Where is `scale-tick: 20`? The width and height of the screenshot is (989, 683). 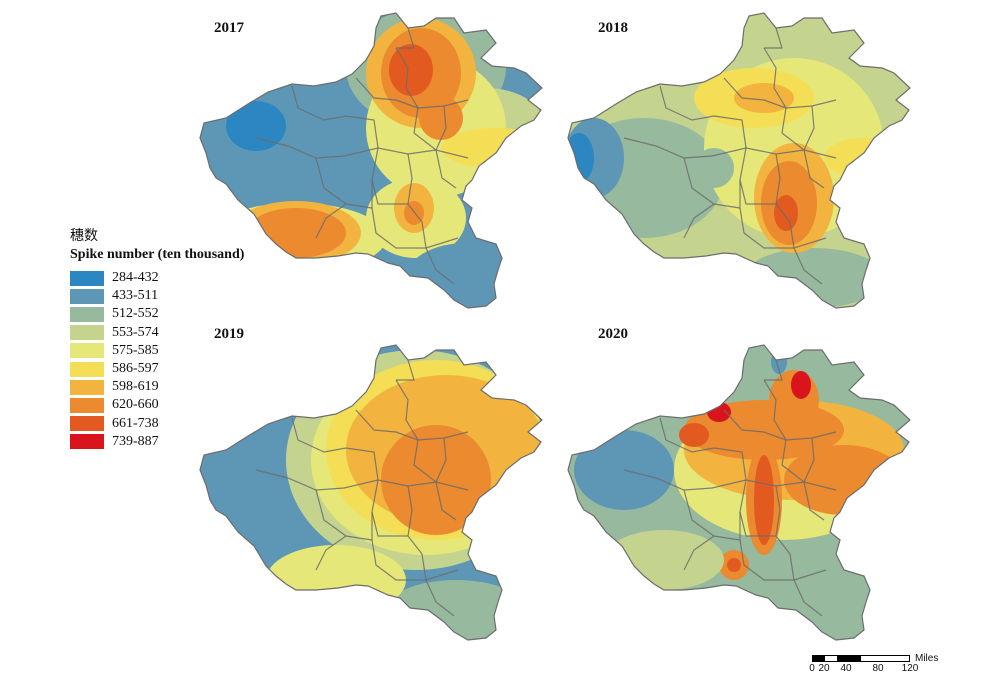
scale-tick: 20 is located at coordinates (824, 668).